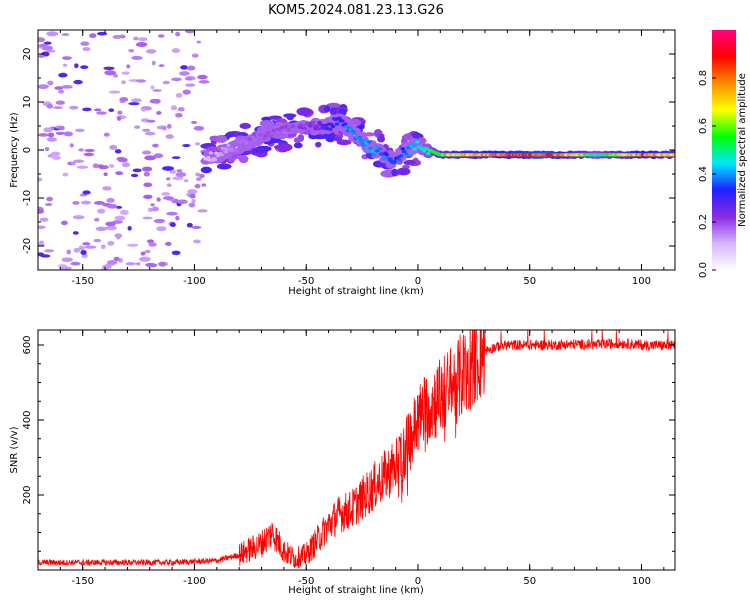 The width and height of the screenshot is (750, 604). Describe the element at coordinates (418, 581) in the screenshot. I see `x-tick-label: 0` at that location.